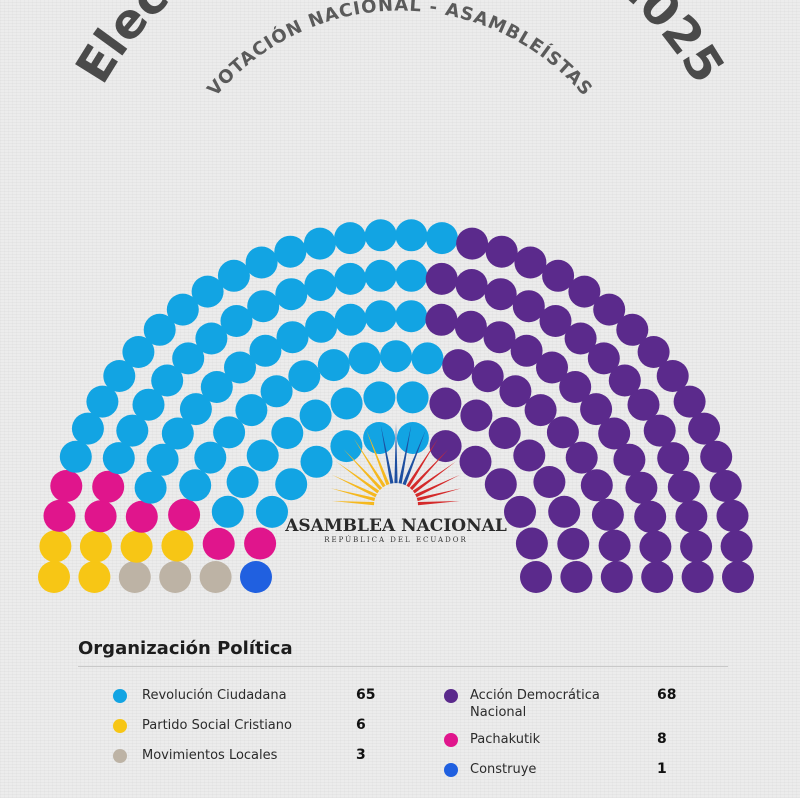 Image resolution: width=800 pixels, height=798 pixels. I want to click on seat-construye, so click(256, 577).